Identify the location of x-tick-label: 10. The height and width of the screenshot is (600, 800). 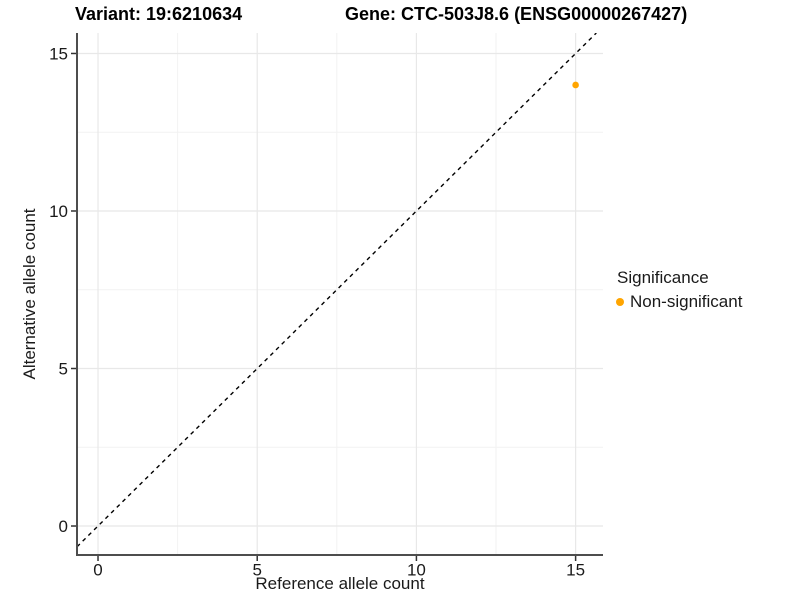
(416, 570).